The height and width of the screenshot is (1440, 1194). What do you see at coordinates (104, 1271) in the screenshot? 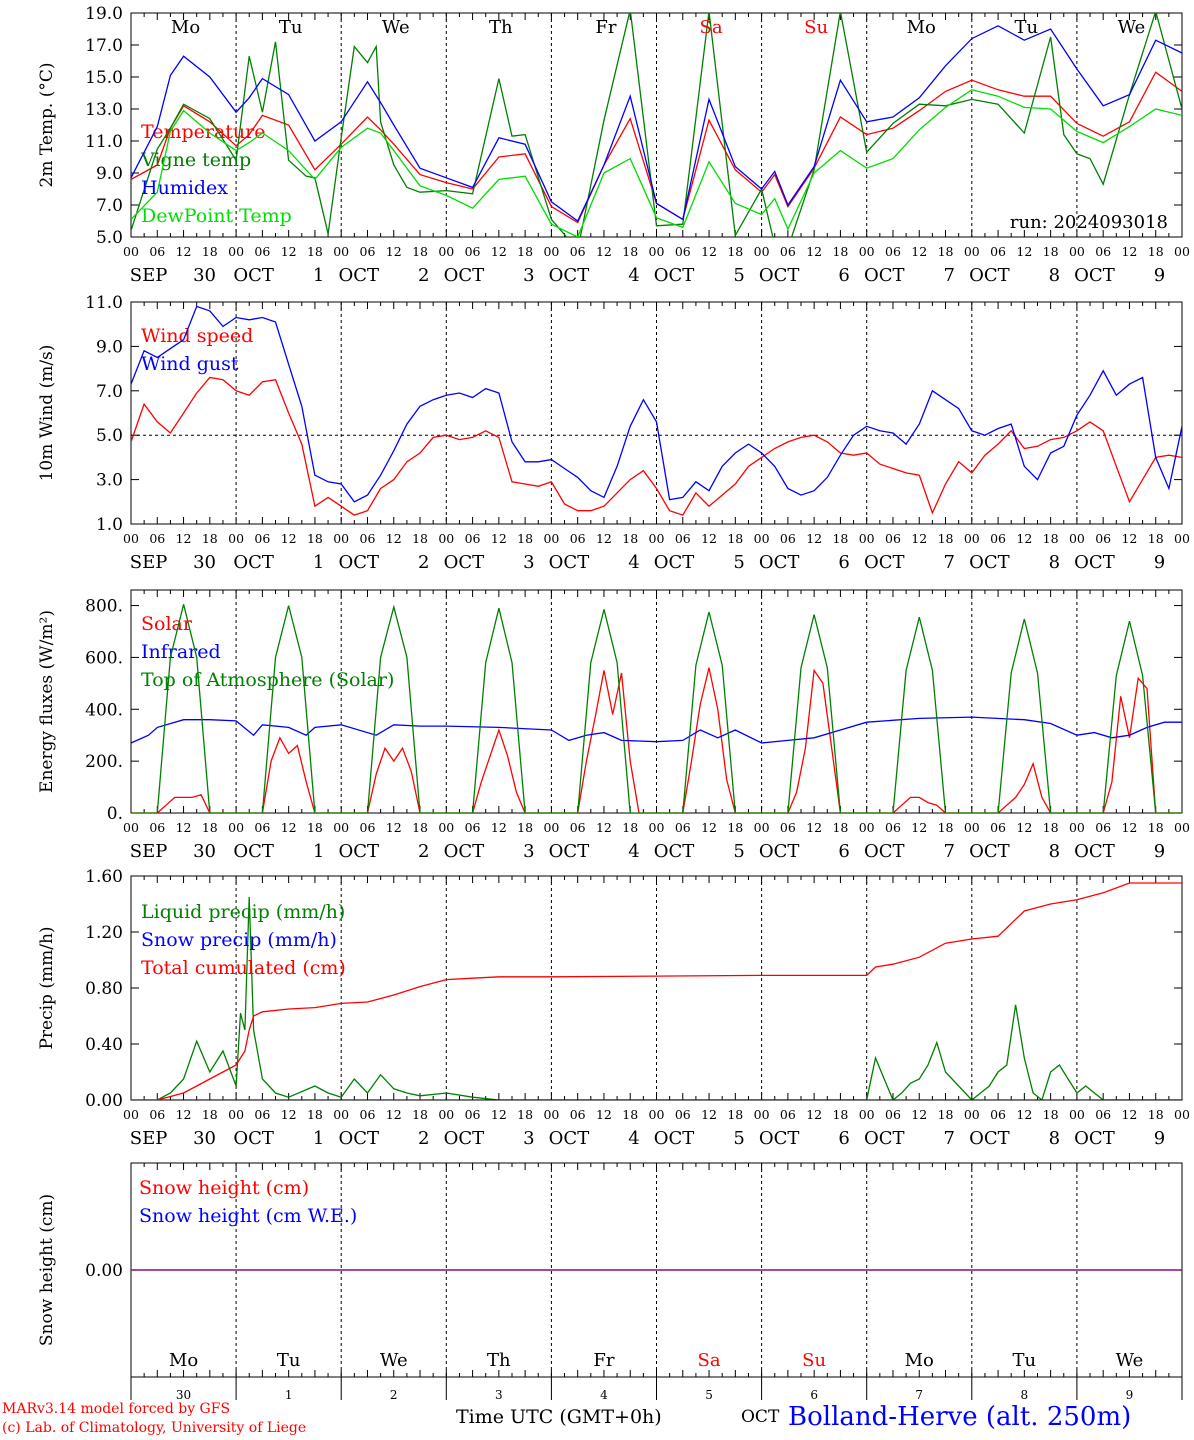
I see `y-tick-label: 0.00` at bounding box center [104, 1271].